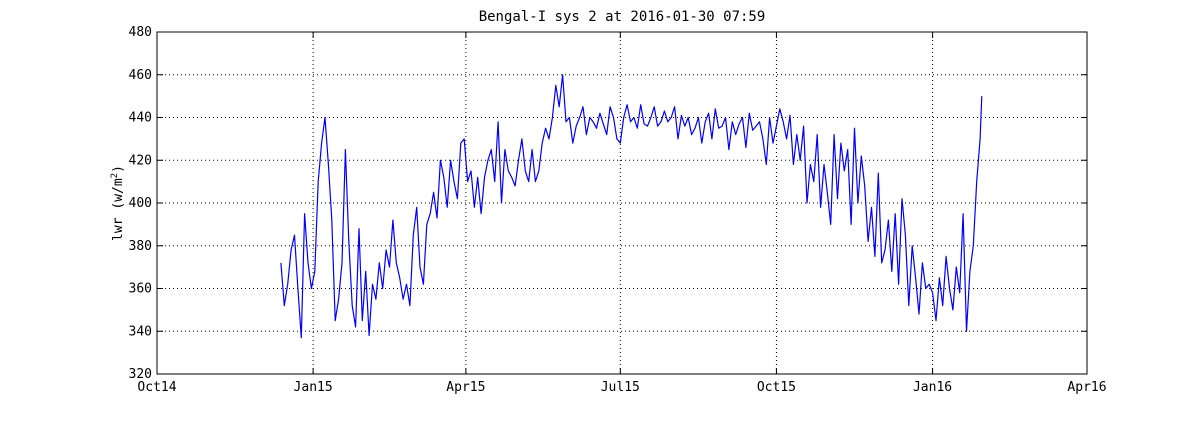 The height and width of the screenshot is (425, 1200). I want to click on y-tick-label: 440, so click(140, 118).